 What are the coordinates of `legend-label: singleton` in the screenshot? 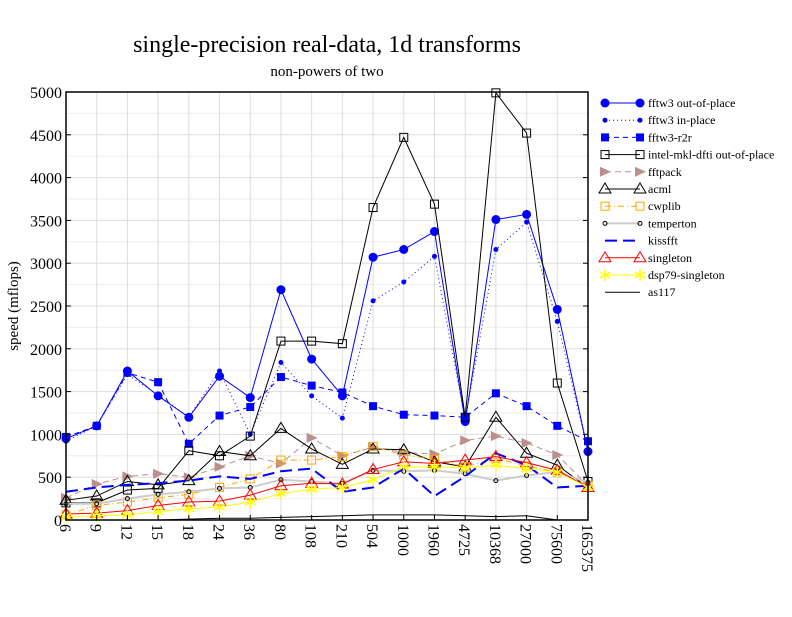 It's located at (670, 258).